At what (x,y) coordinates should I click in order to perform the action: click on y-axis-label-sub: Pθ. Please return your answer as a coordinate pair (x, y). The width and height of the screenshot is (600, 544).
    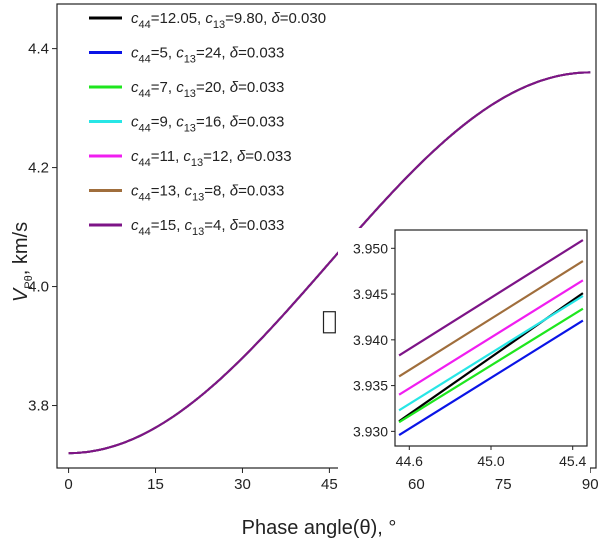
    Looking at the image, I should click on (29, 281).